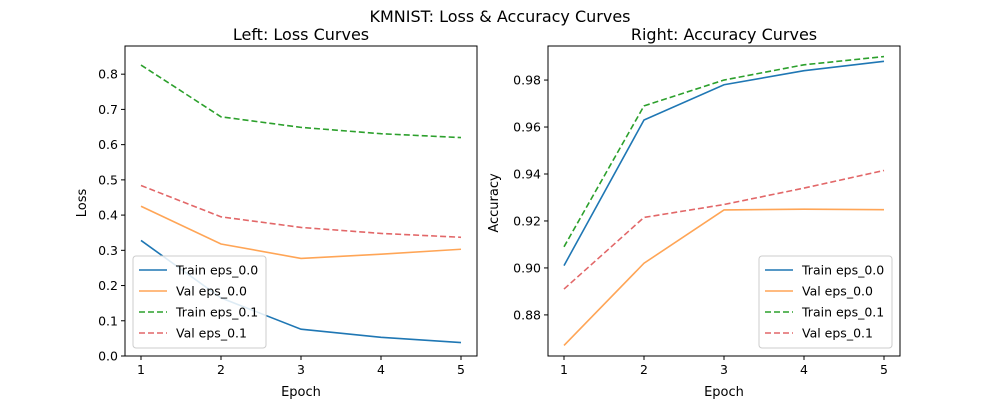 This screenshot has height=400, width=1000. I want to click on y-tick-label: 0.6, so click(108, 144).